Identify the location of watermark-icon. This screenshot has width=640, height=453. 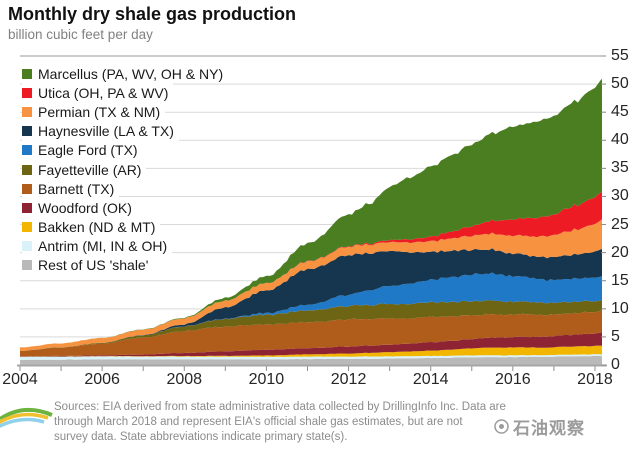
(501, 426).